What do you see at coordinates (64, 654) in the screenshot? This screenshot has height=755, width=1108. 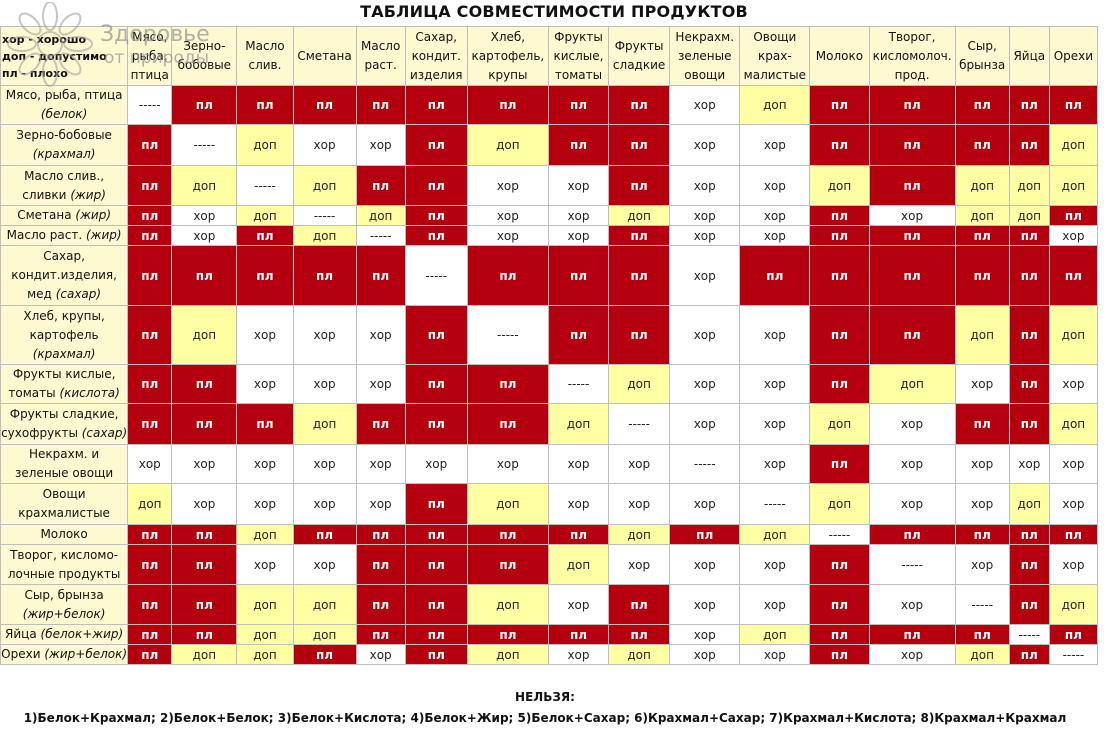 I see `row-header: Орехи (жир+белок)` at bounding box center [64, 654].